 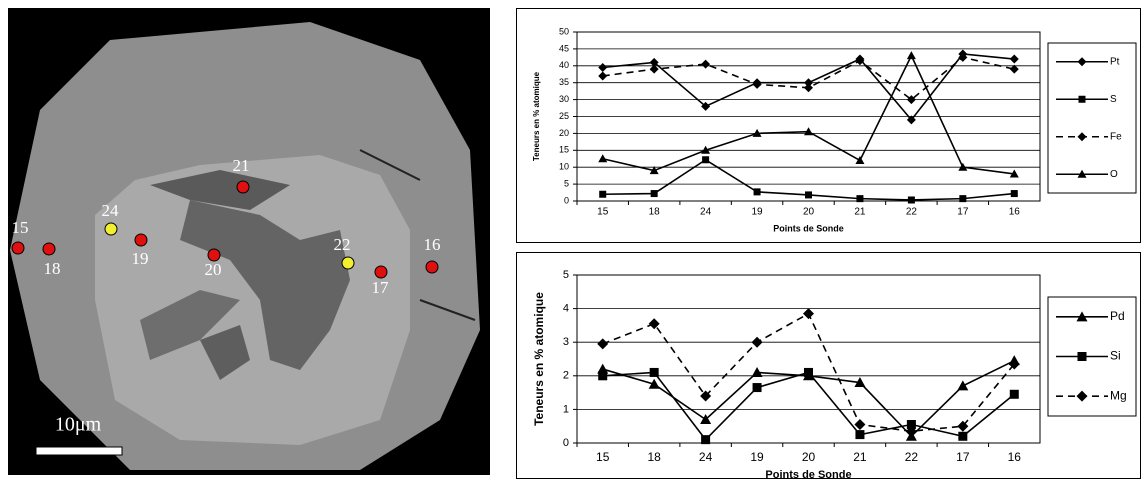 What do you see at coordinates (564, 31) in the screenshot?
I see `y-tick-label: 50` at bounding box center [564, 31].